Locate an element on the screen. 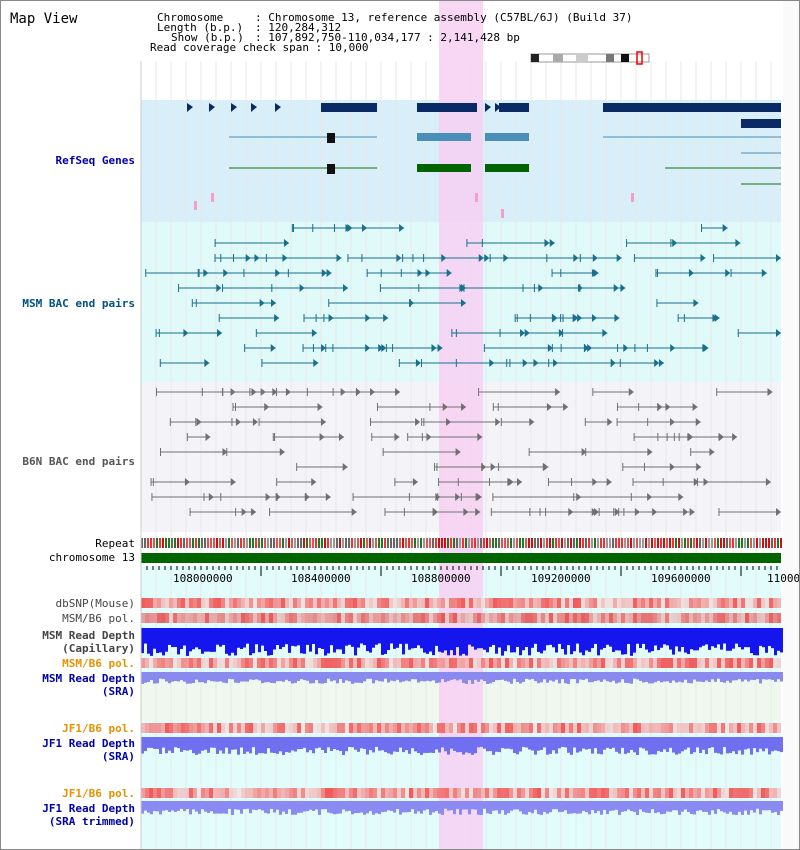 The image size is (800, 850). track-label-b6n-bac: B6N BAC end pairs is located at coordinates (78, 461).